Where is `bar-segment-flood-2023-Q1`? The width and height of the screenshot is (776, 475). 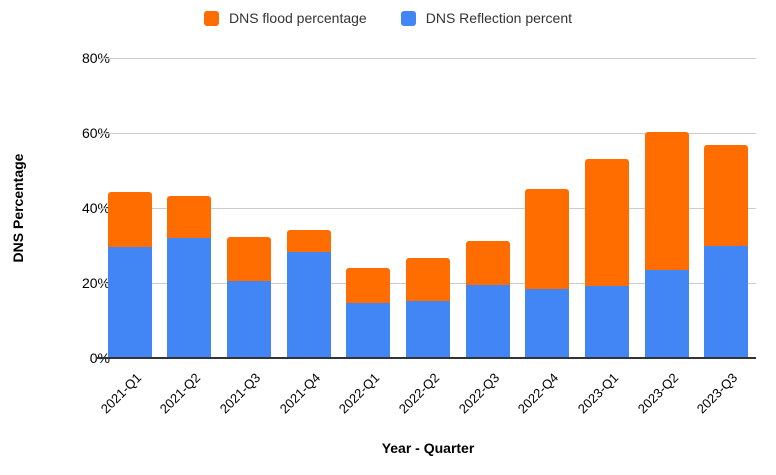 bar-segment-flood-2023-Q1 is located at coordinates (606, 222).